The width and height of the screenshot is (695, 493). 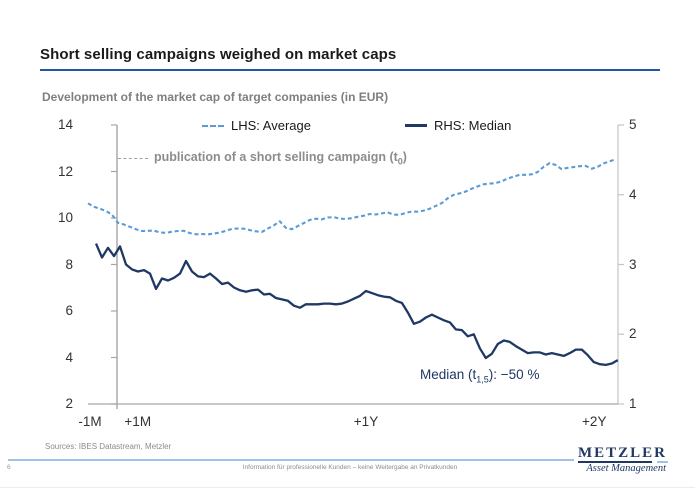 I want to click on title-underline, so click(x=350, y=70).